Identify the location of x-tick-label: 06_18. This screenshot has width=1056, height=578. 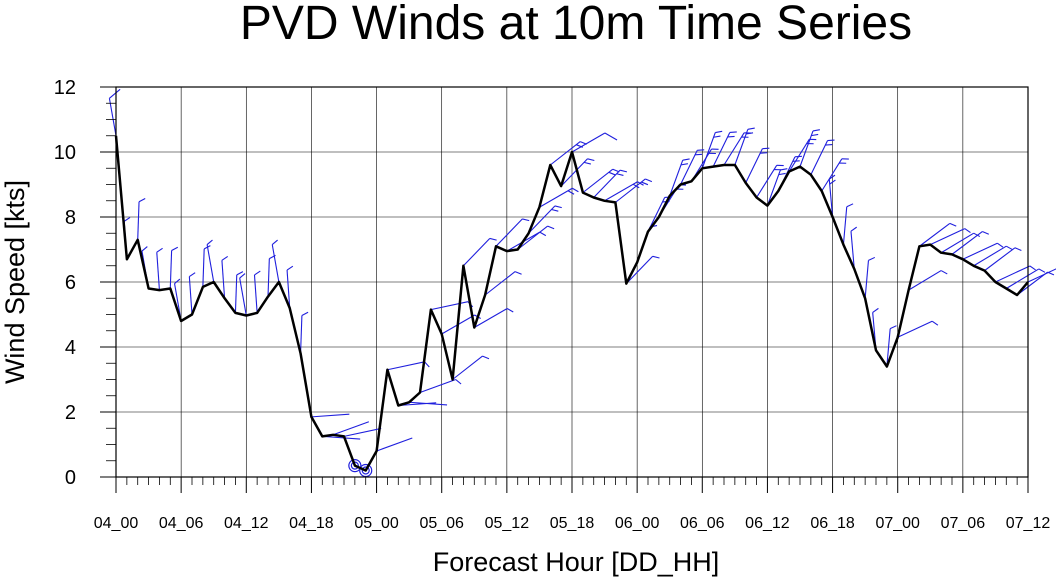
(832, 523).